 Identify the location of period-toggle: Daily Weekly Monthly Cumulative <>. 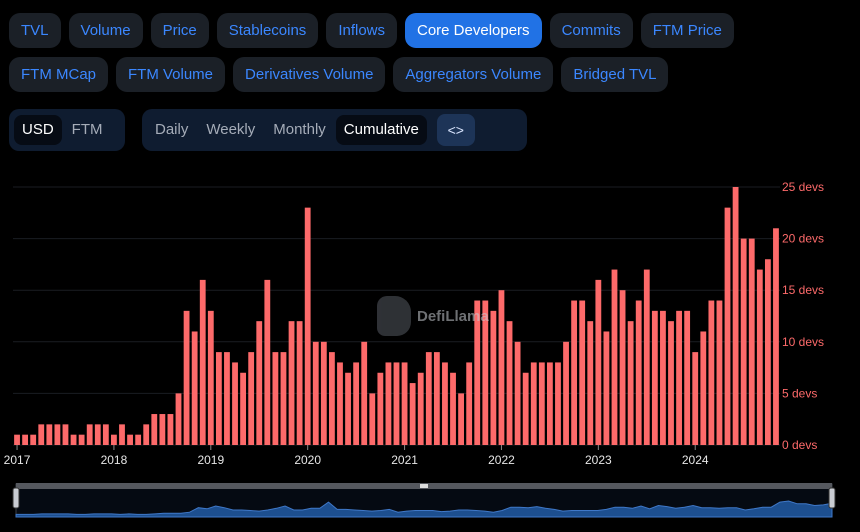
(334, 130).